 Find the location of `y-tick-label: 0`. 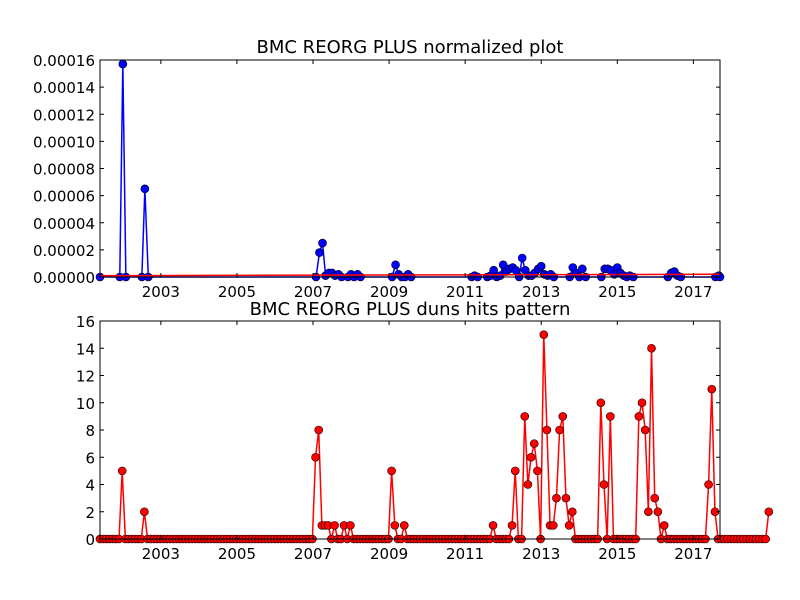

y-tick-label: 0 is located at coordinates (90, 540).